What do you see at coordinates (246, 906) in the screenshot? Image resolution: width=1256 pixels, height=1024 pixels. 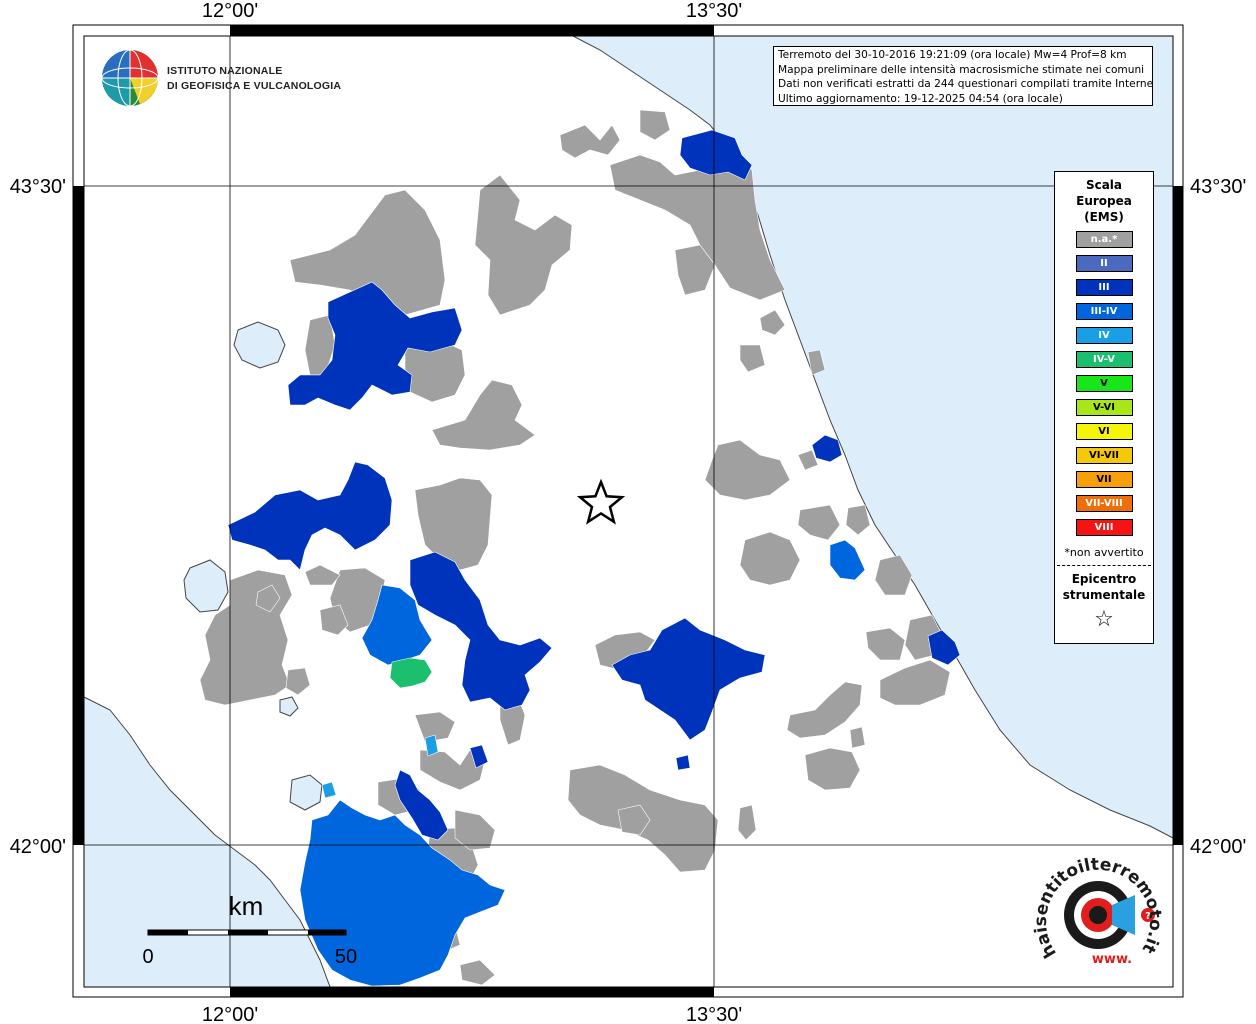 I see `scale-unit: km` at bounding box center [246, 906].